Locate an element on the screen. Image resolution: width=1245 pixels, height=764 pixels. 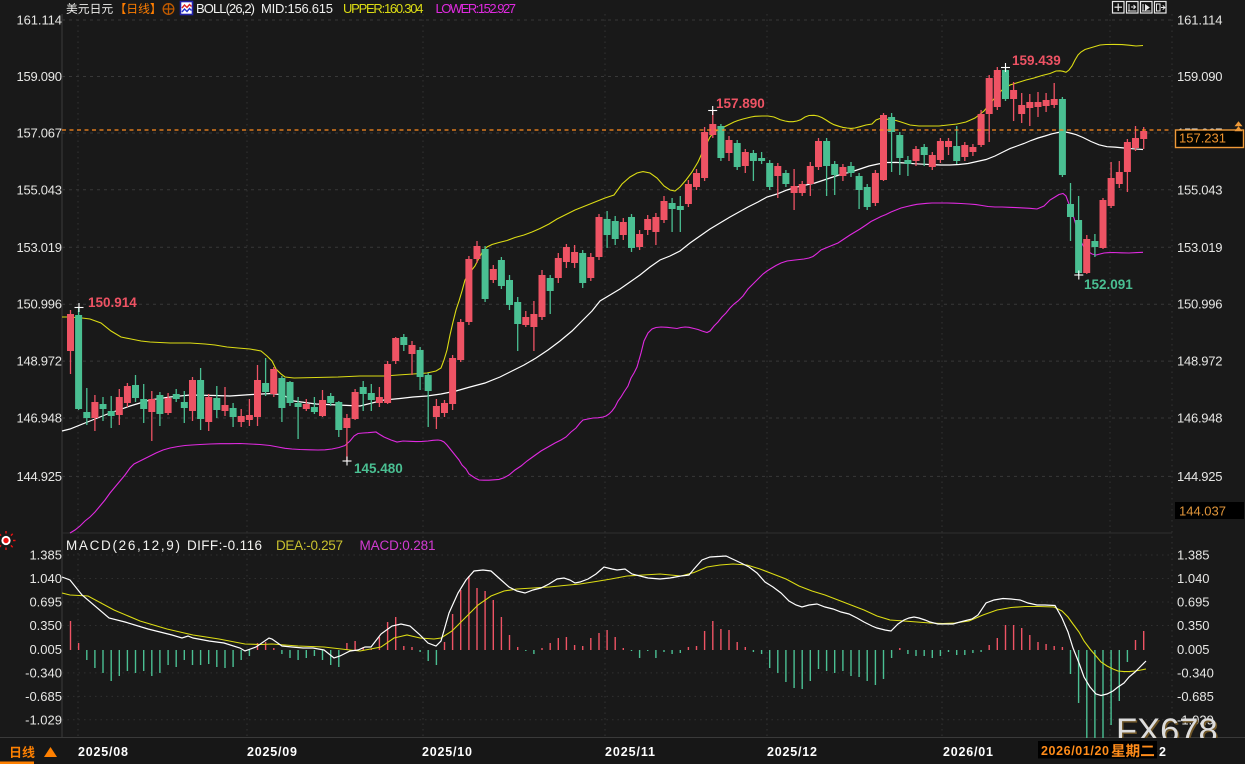
svg-text: 144.037 is located at coordinates (1202, 511).